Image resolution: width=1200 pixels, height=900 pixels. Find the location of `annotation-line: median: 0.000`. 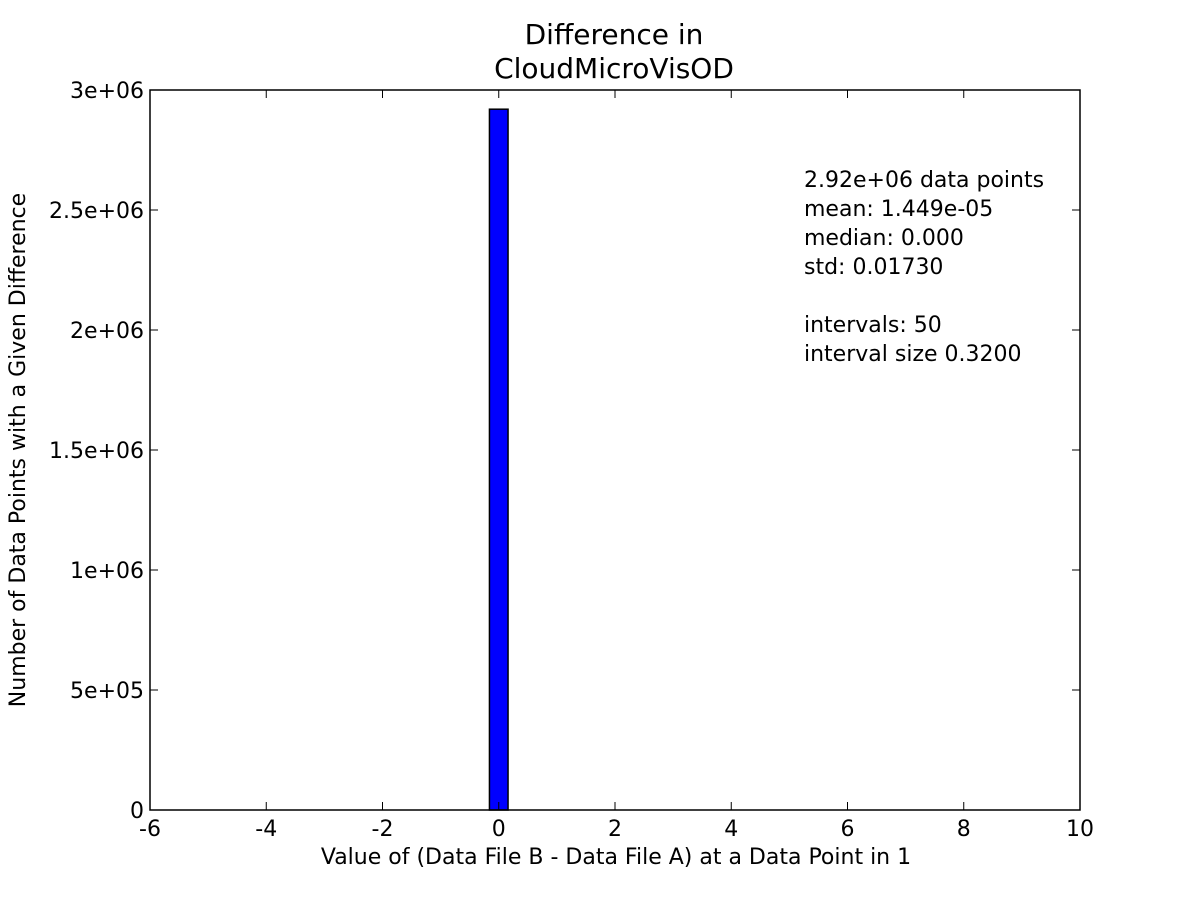

annotation-line: median: 0.000 is located at coordinates (884, 238).